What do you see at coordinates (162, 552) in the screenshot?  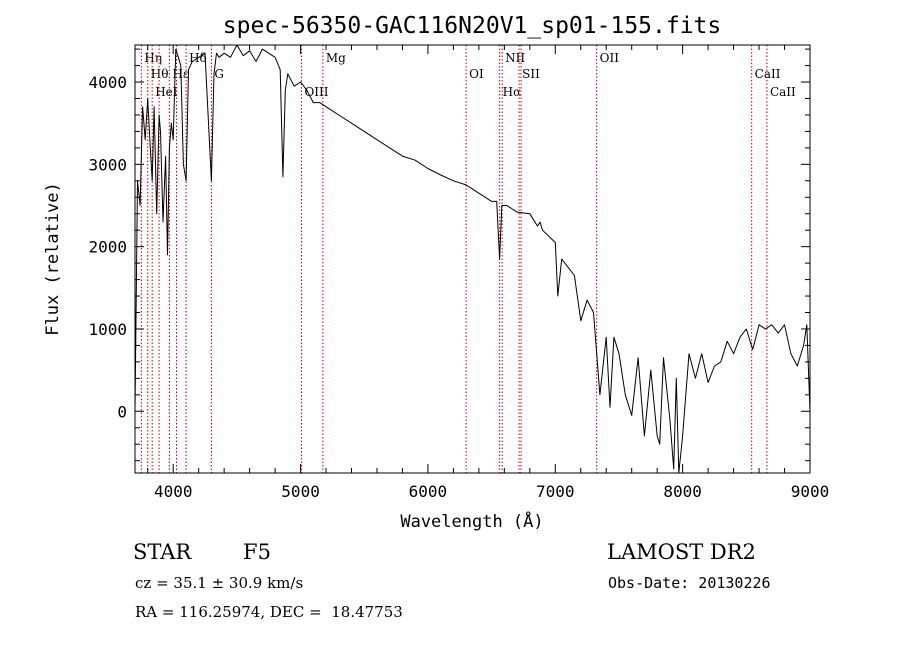 I see `object-class: STAR` at bounding box center [162, 552].